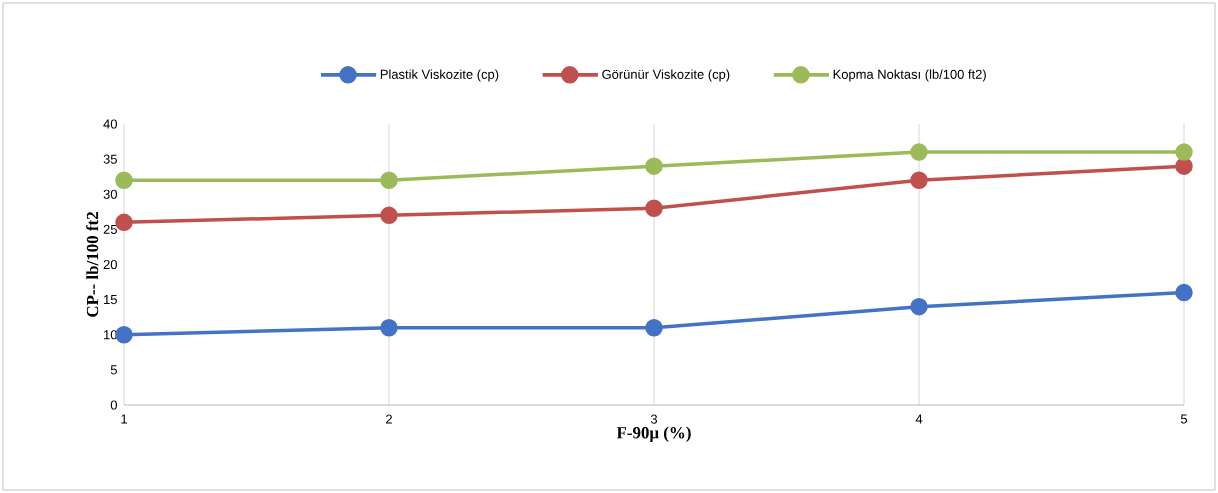 The height and width of the screenshot is (493, 1218). I want to click on x-tick-label: 1, so click(124, 419).